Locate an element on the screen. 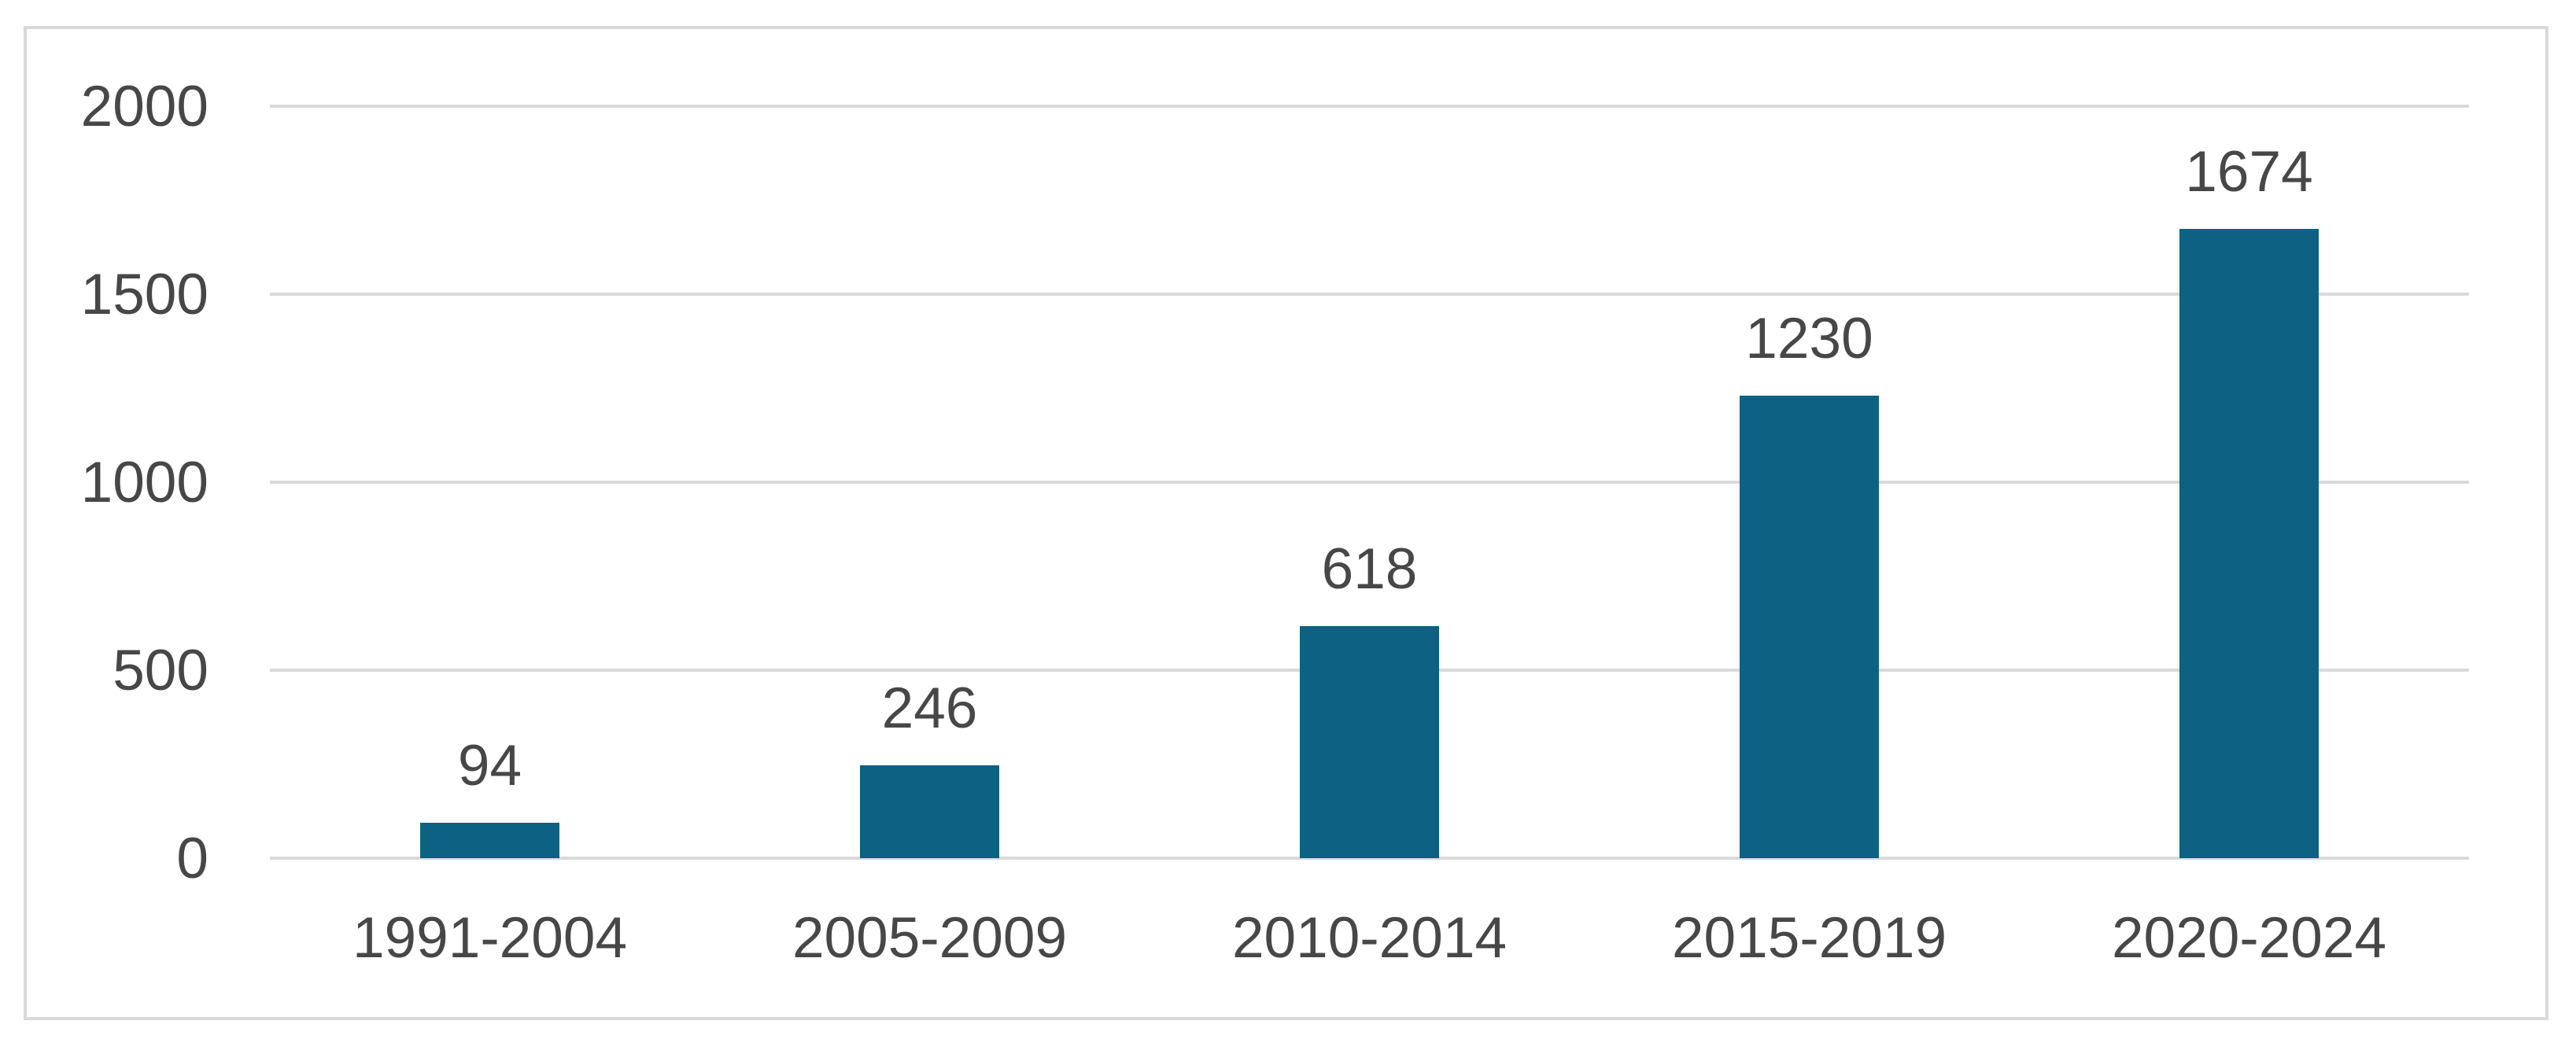 The height and width of the screenshot is (1054, 2576). x-axis-category-label: 1991-2004 is located at coordinates (490, 938).